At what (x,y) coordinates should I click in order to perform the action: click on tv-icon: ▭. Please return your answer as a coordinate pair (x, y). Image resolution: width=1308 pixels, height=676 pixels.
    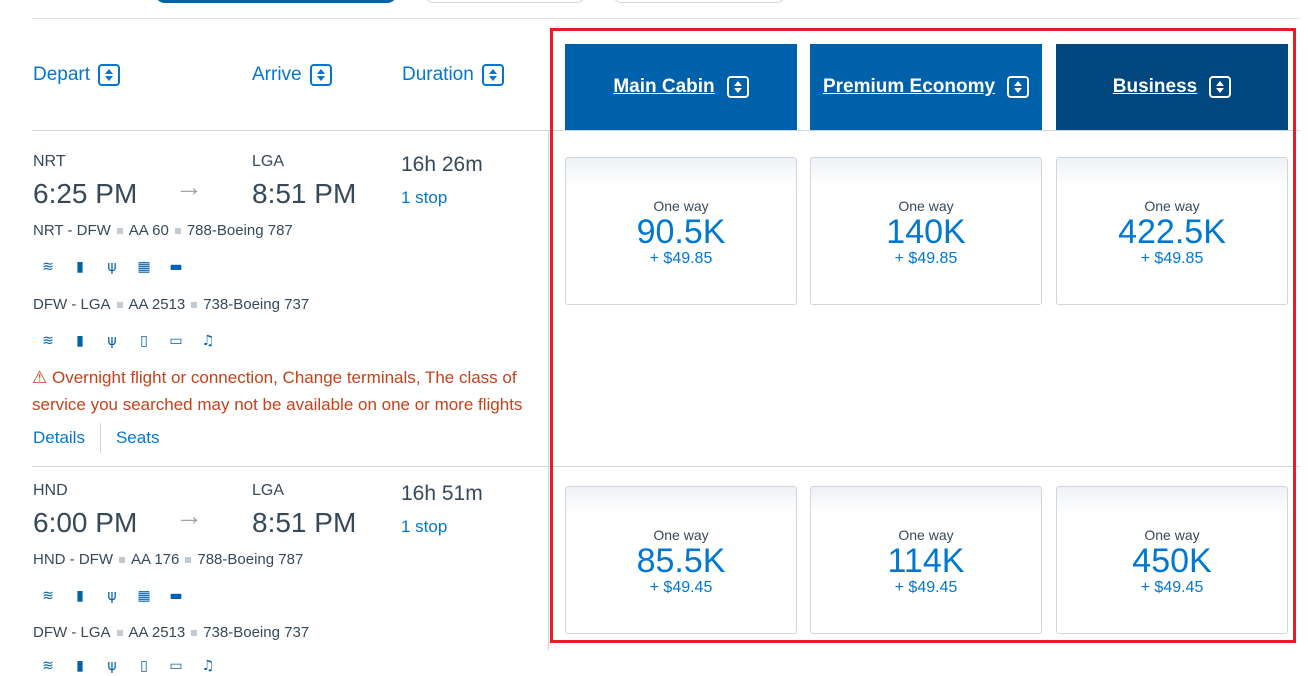
    Looking at the image, I should click on (176, 341).